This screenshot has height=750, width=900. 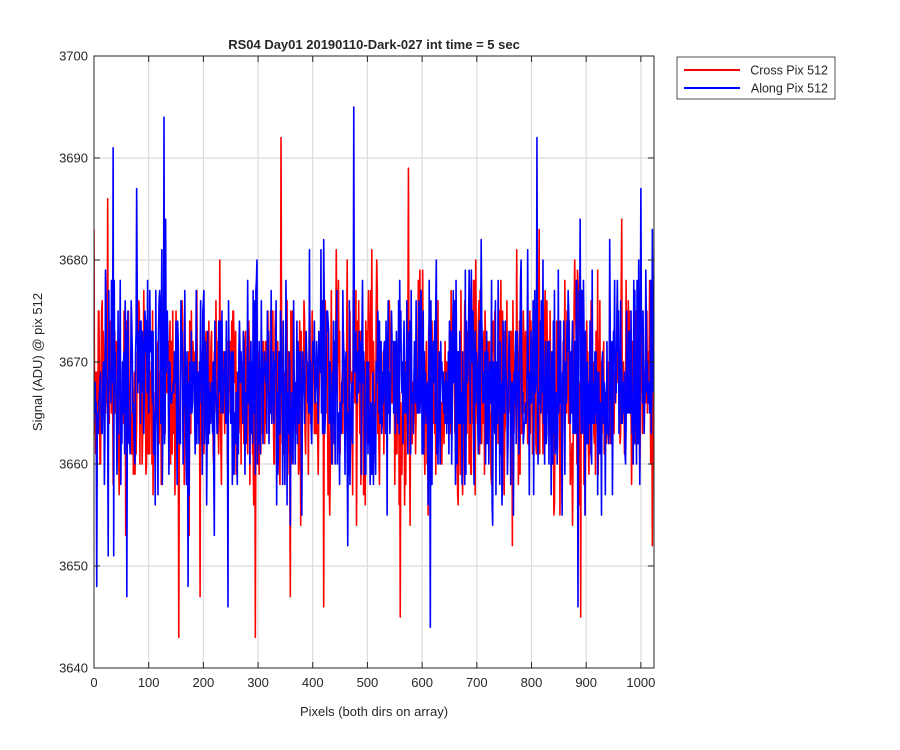 I want to click on y-tick-label: 3660, so click(x=73, y=464).